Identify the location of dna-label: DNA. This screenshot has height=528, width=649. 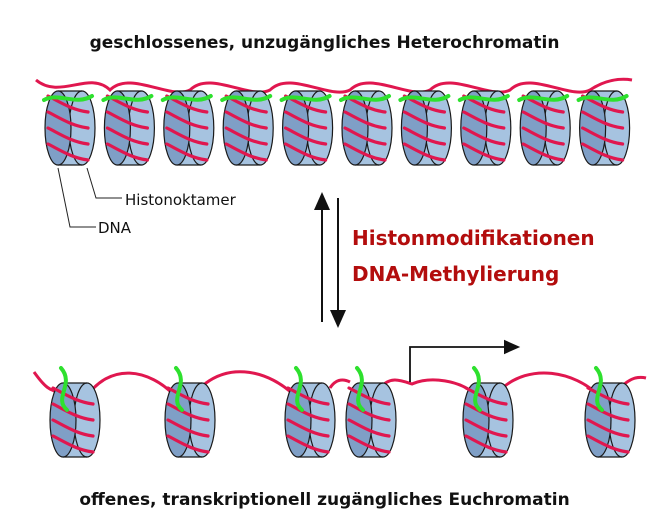
(115, 228).